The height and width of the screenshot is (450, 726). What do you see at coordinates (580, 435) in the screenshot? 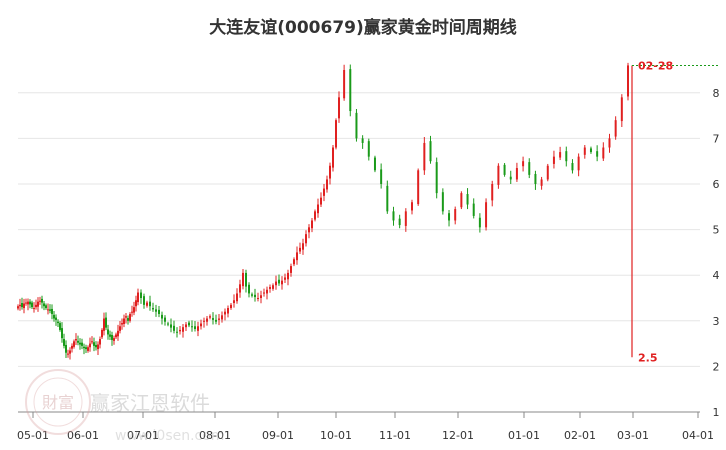
I see `x-tick-label: 02-01` at bounding box center [580, 435].